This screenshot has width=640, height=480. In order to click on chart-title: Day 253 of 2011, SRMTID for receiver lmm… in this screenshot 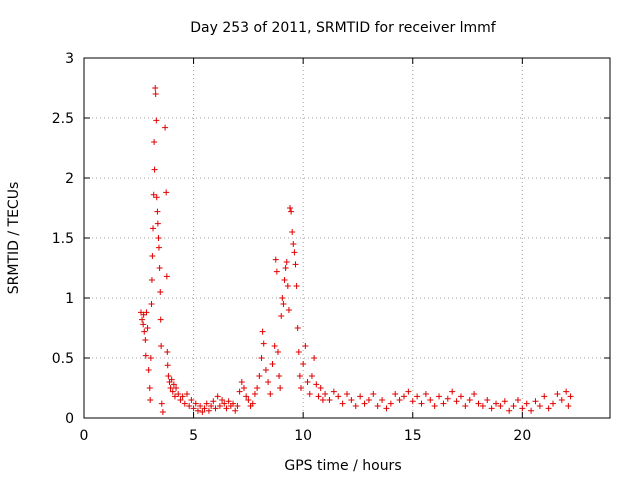, I will do `click(343, 28)`.